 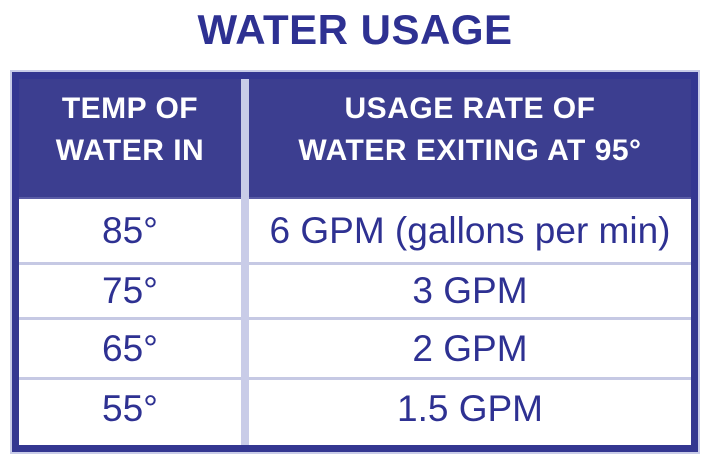 I want to click on table-title: WATER USAGE, so click(x=355, y=29).